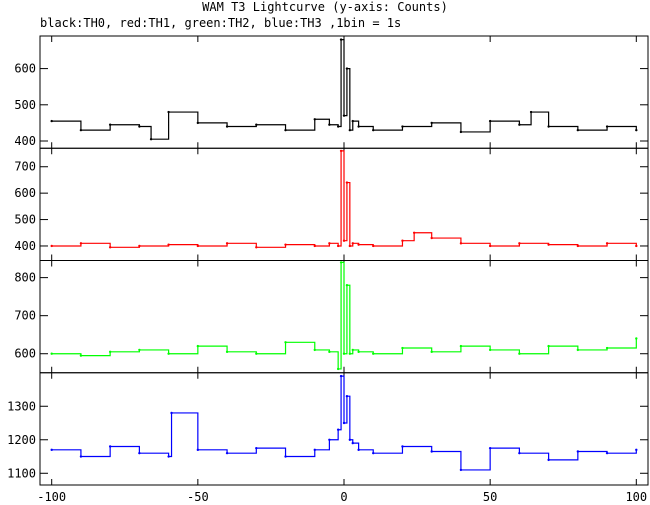 Image resolution: width=650 pixels, height=505 pixels. Describe the element at coordinates (636, 497) in the screenshot. I see `x-tick-label: 100` at that location.